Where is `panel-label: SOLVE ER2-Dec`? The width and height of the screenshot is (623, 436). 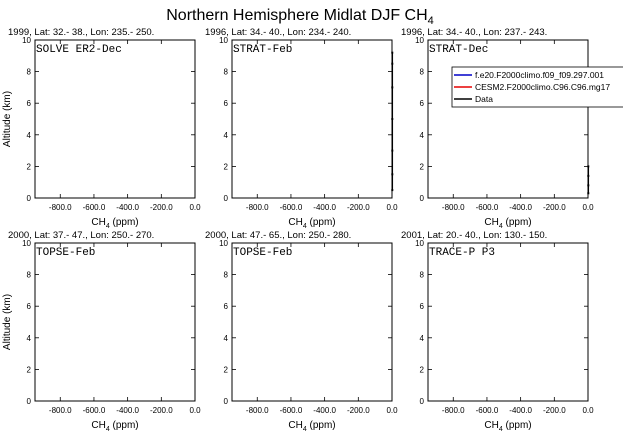 panel-label: SOLVE ER2-Dec is located at coordinates (79, 50).